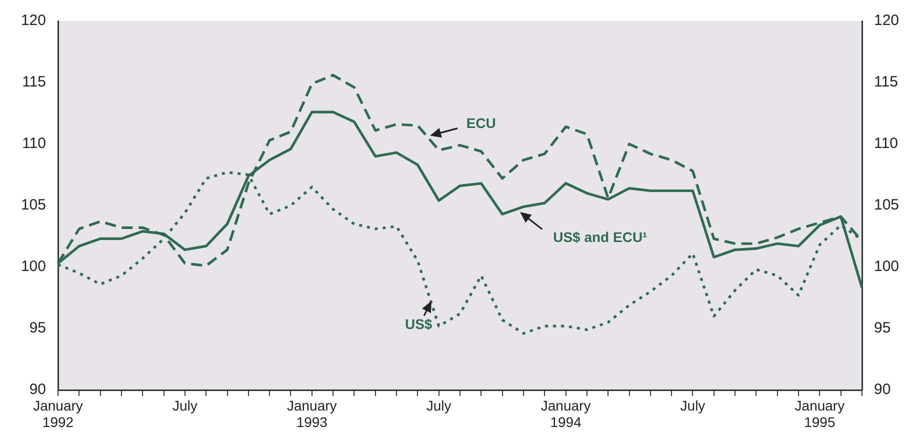 This screenshot has width=922, height=444. I want to click on y2-tick-label: 95, so click(882, 328).